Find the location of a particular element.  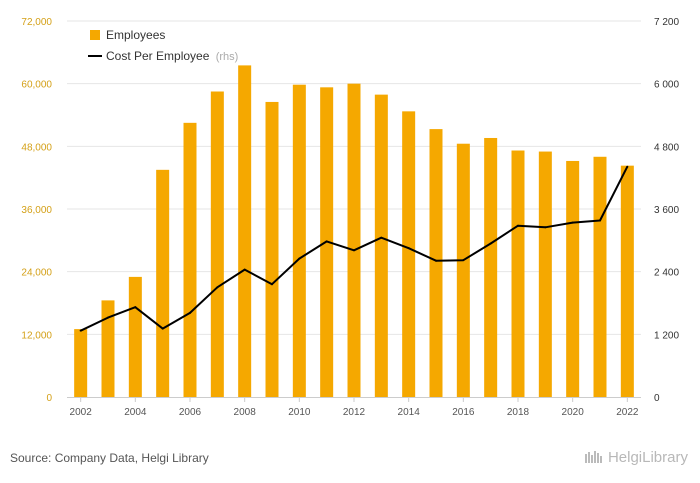

line-point-2005 is located at coordinates (162, 328).